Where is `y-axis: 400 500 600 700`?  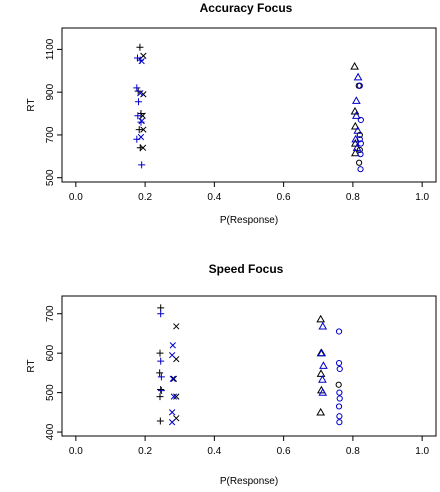
y-axis: 400 500 600 700 is located at coordinates (53, 372).